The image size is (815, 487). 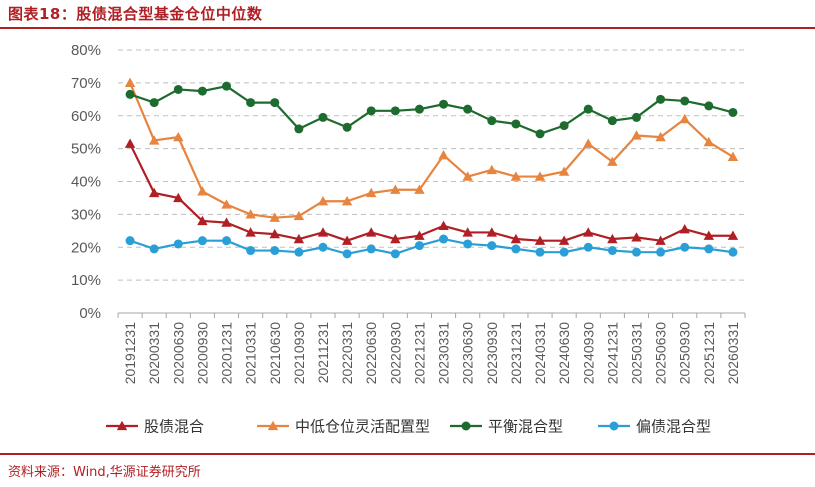 I want to click on x-tick-label: 20211231, so click(x=323, y=352).